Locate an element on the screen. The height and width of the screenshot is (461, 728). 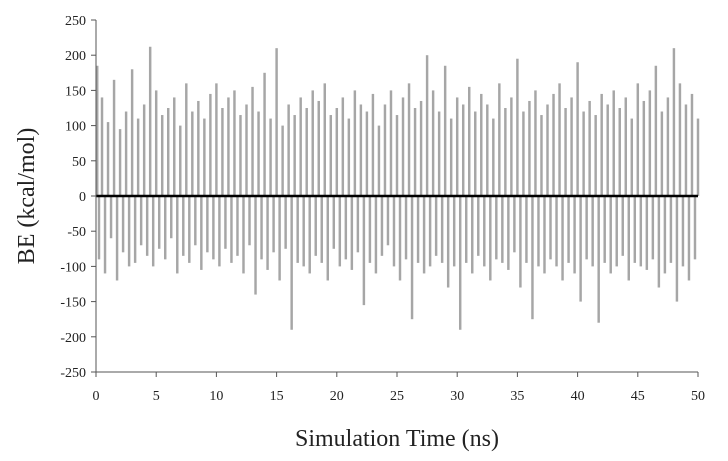
x-tick-label: 5 is located at coordinates (156, 396).